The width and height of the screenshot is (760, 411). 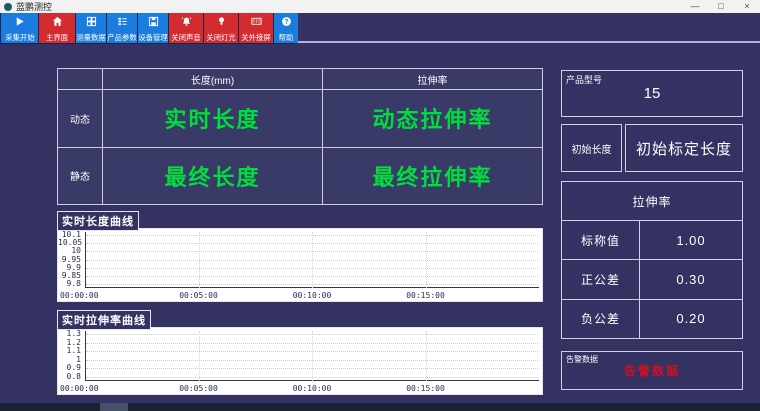 I want to click on alarm-data-value: 告警数据, so click(x=651, y=371).